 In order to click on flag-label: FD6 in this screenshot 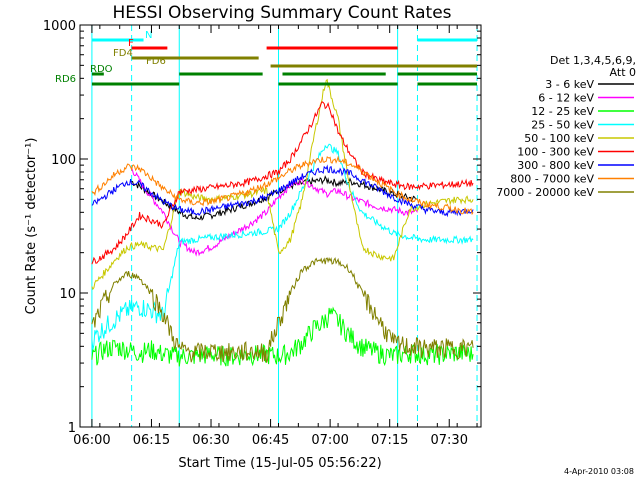, I will do `click(156, 61)`.